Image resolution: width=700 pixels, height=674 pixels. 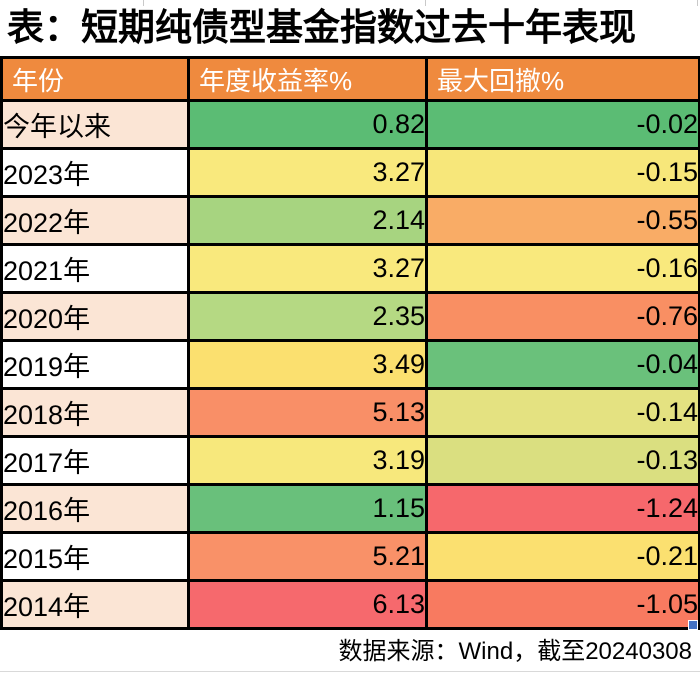 I want to click on year-cell: 2019年, so click(x=95, y=364).